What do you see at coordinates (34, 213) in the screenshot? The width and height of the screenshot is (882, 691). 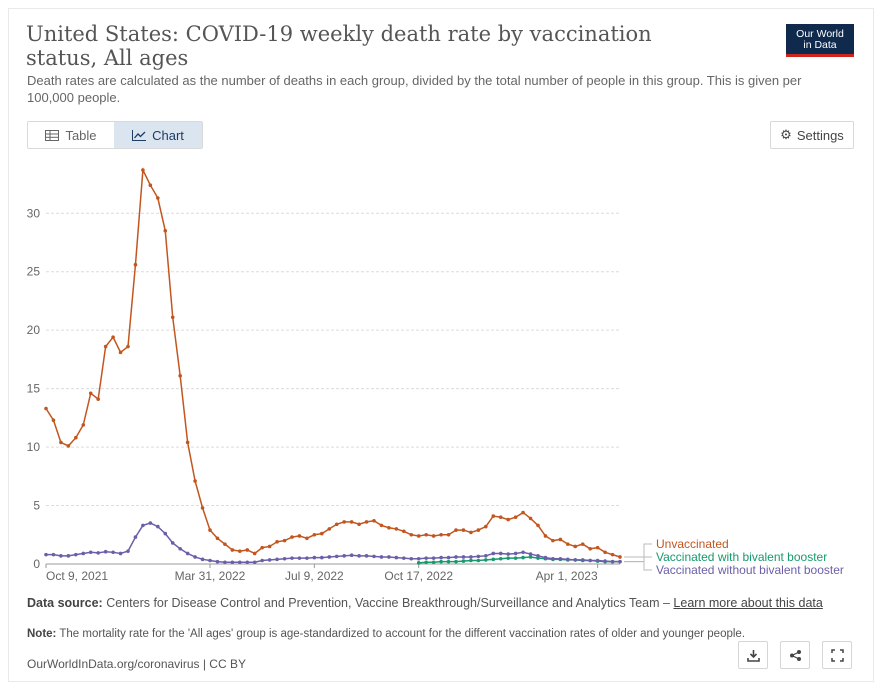 I see `y-tick-label: 30` at bounding box center [34, 213].